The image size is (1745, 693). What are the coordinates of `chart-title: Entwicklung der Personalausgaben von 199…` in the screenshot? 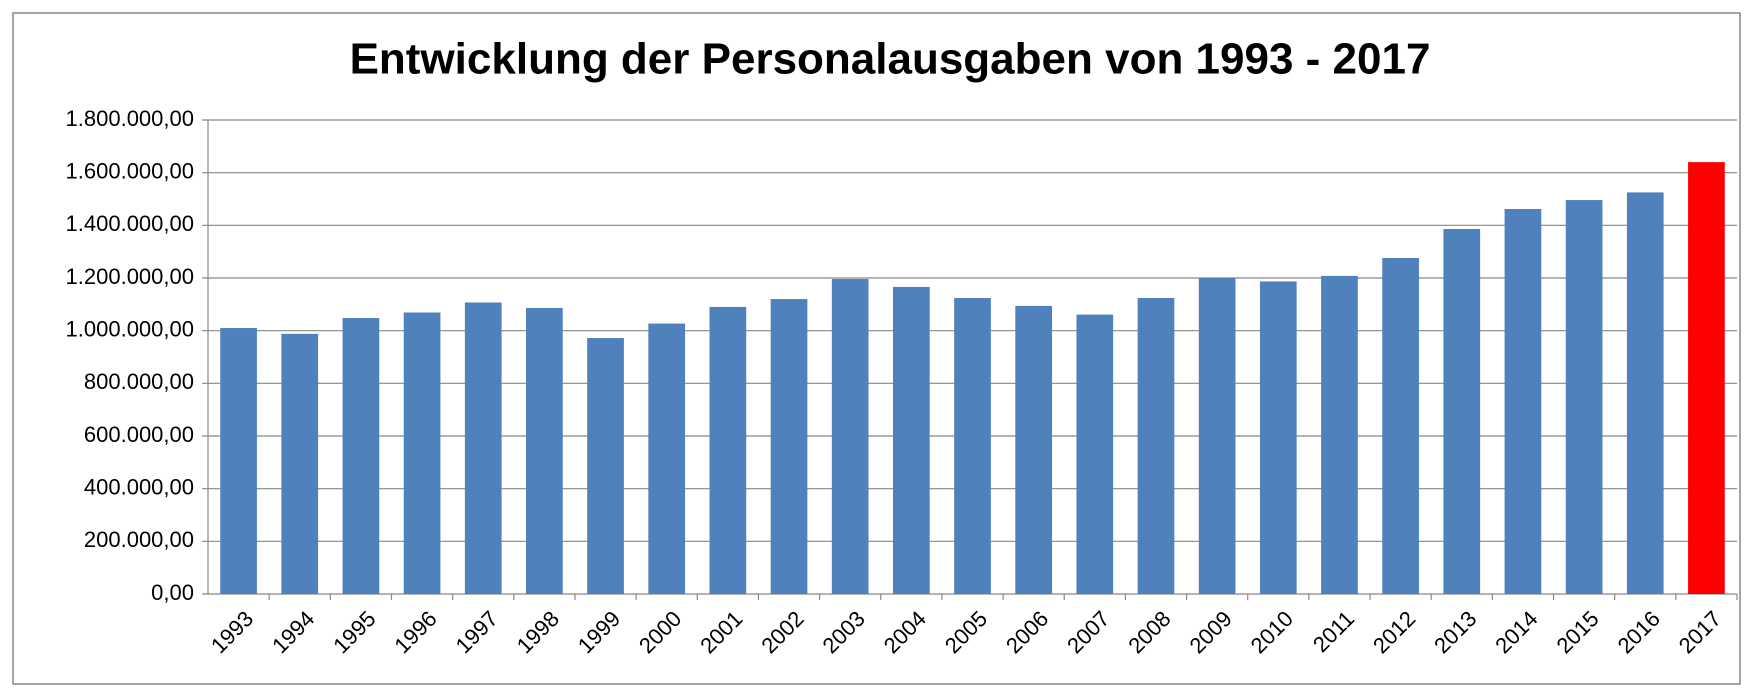 It's located at (890, 59).